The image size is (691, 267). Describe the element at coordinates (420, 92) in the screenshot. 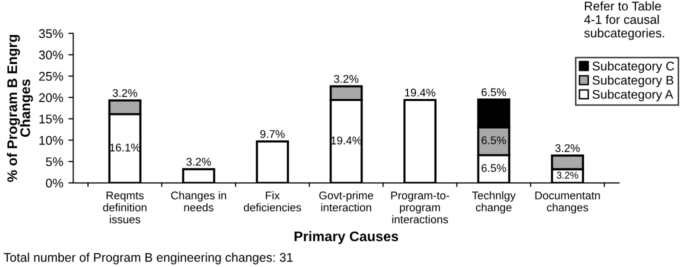

I see `data-label: 19.4%` at that location.